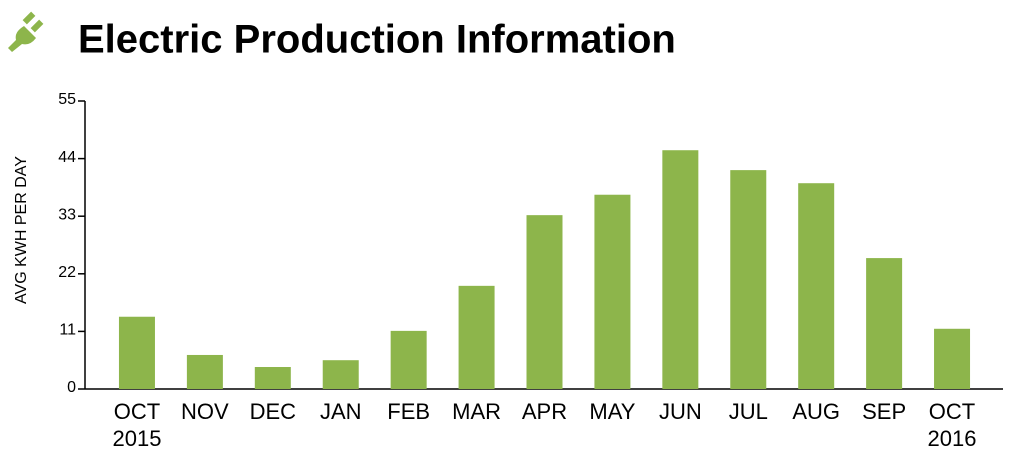 The width and height of the screenshot is (1013, 462). Describe the element at coordinates (816, 411) in the screenshot. I see `x-tick-label: AUG` at that location.